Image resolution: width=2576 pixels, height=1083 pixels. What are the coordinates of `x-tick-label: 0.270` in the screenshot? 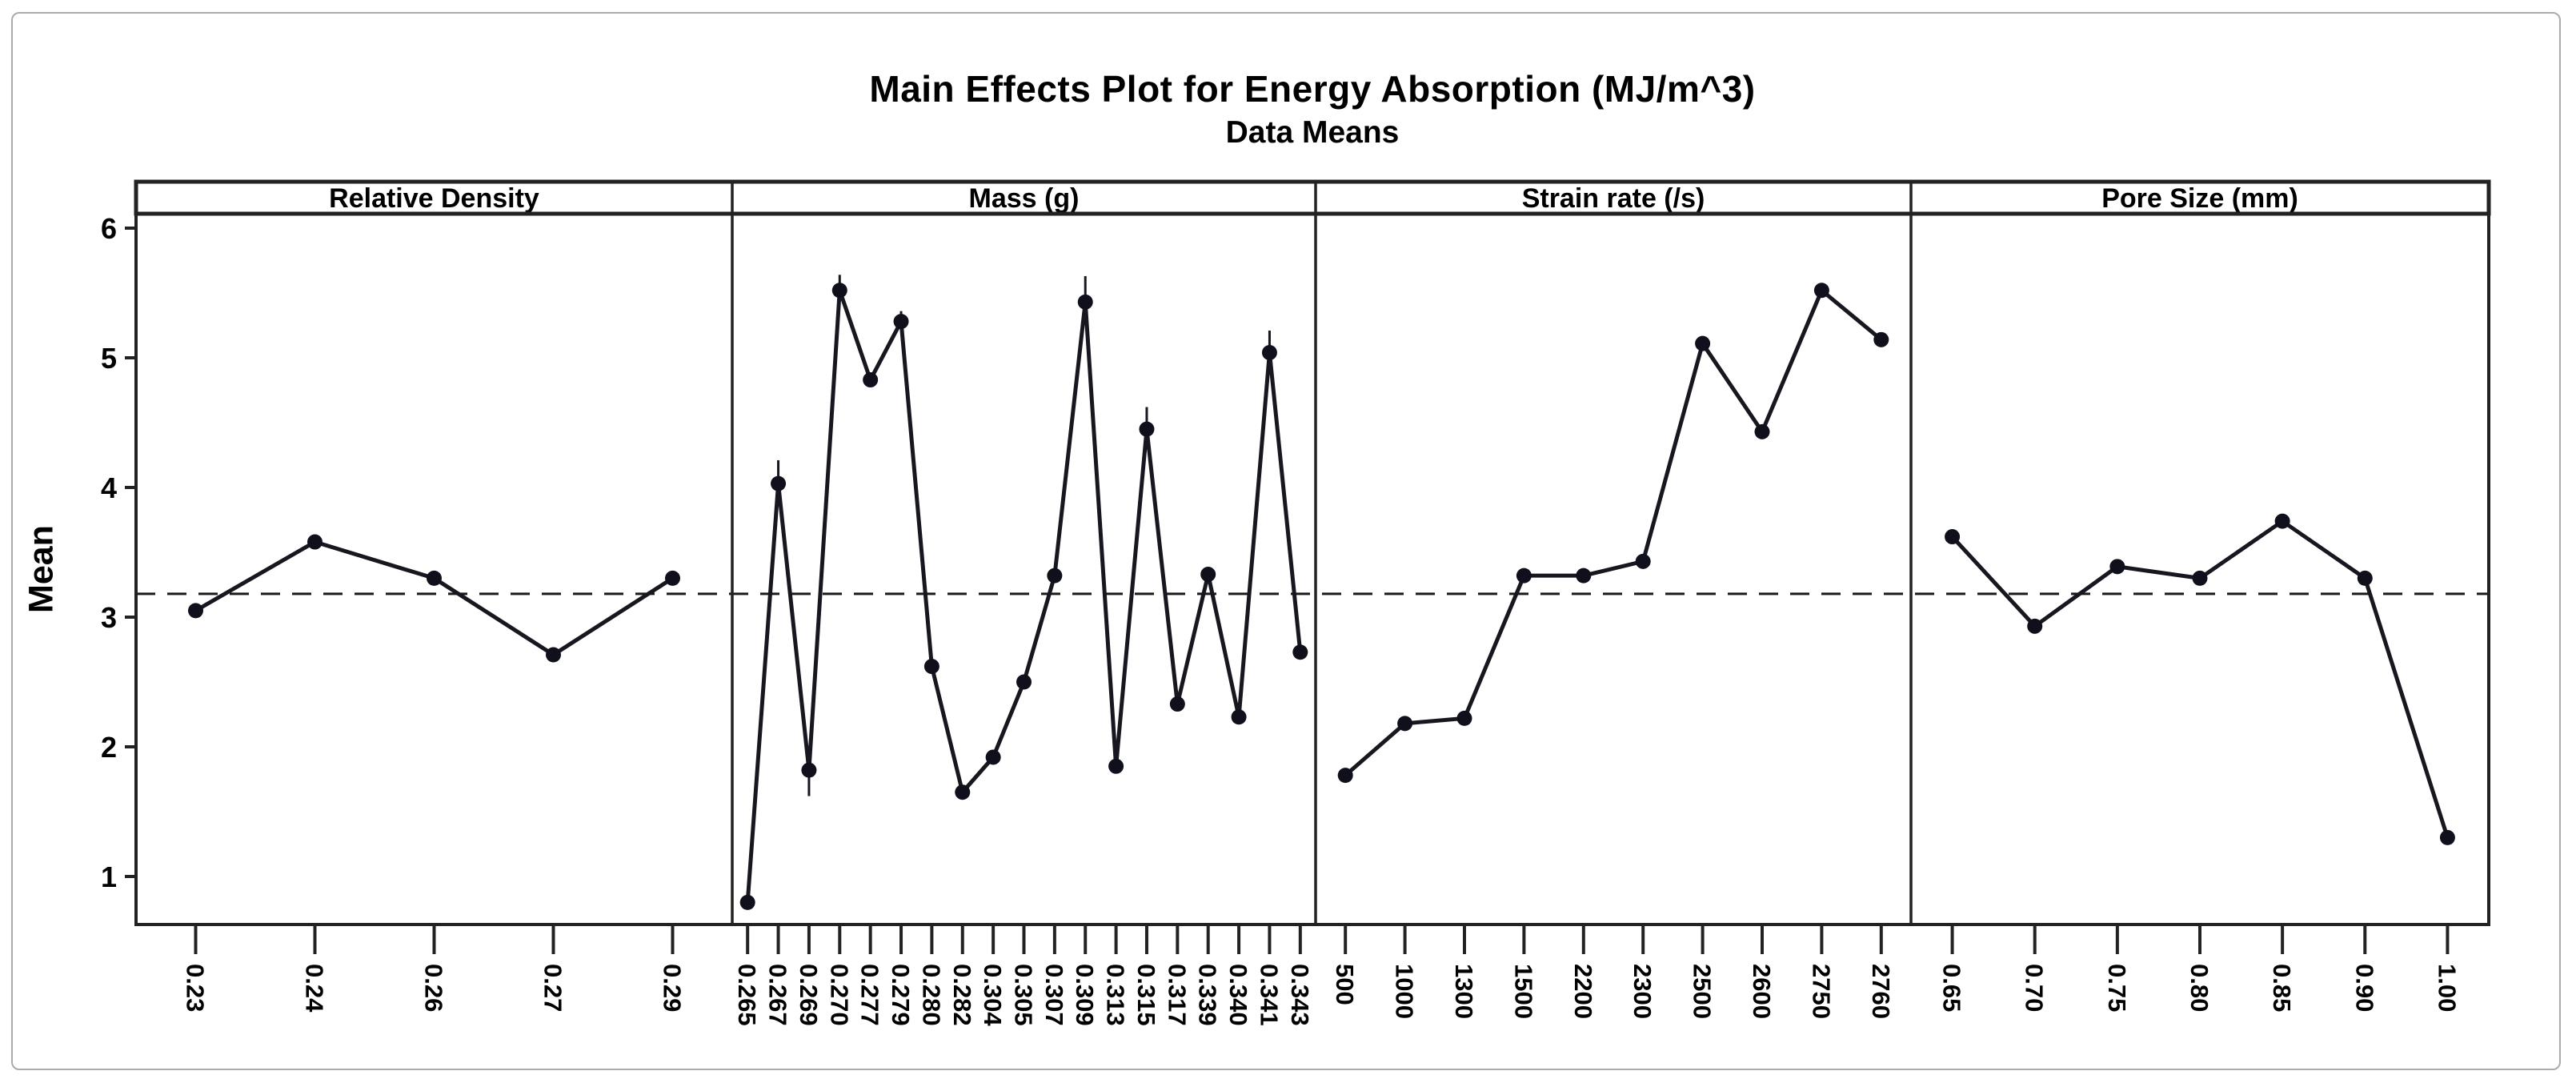 It's located at (839, 995).